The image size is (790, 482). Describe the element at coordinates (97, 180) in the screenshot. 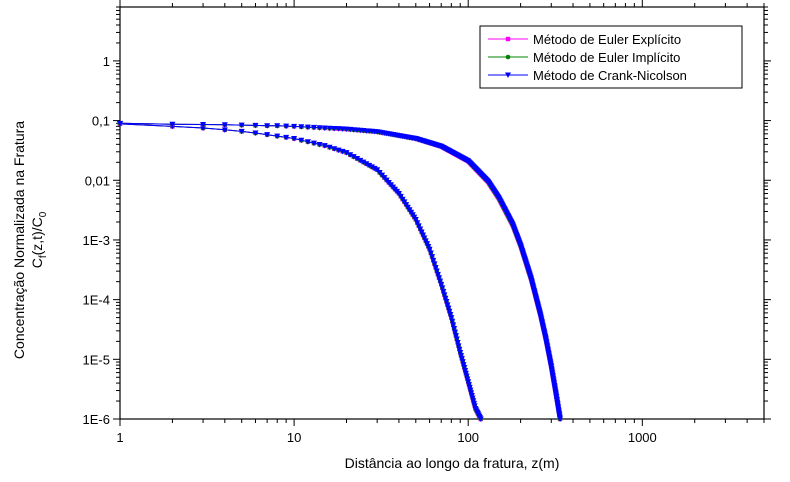

I see `y-tick-label: 0,01` at that location.